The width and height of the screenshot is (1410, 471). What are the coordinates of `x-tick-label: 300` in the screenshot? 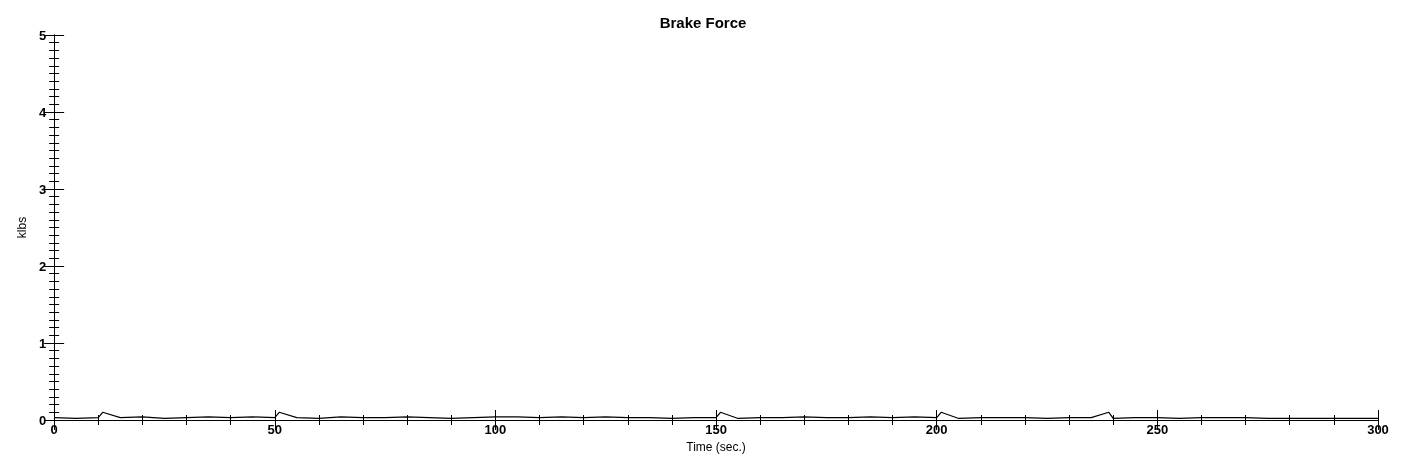 It's located at (1378, 429).